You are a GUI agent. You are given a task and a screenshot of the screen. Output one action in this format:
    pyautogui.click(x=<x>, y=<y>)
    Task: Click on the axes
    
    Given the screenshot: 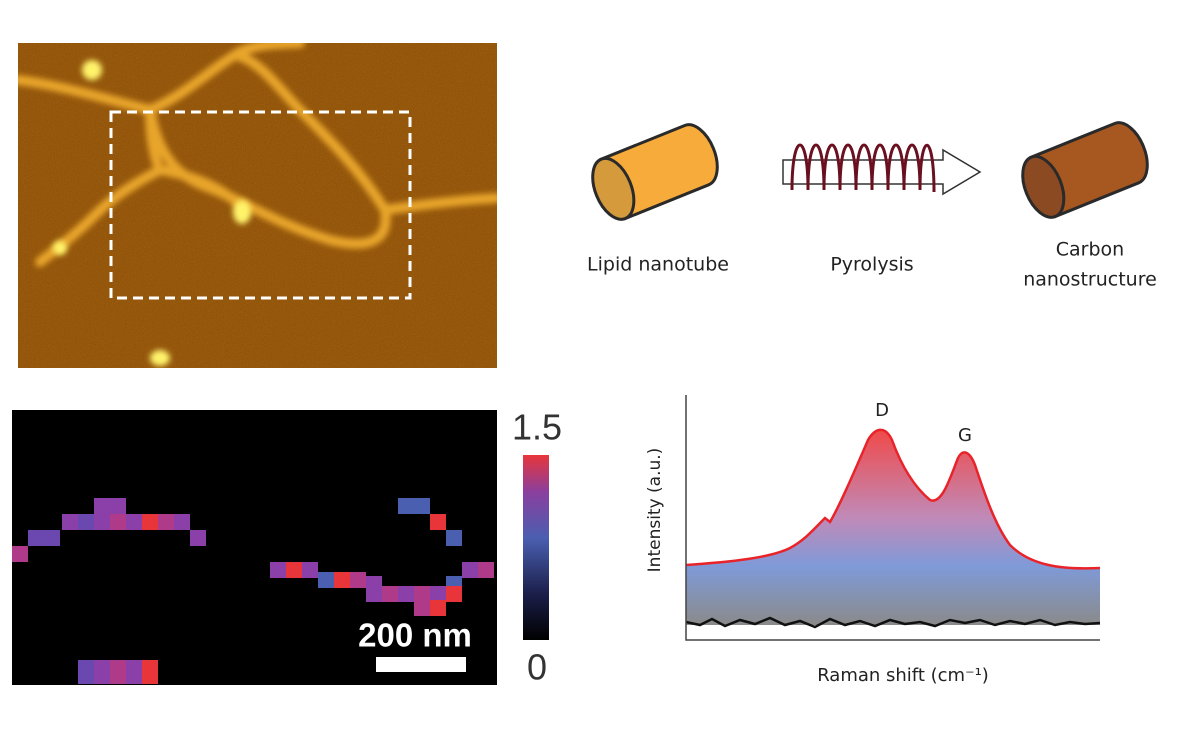 What is the action you would take?
    pyautogui.click(x=892, y=518)
    